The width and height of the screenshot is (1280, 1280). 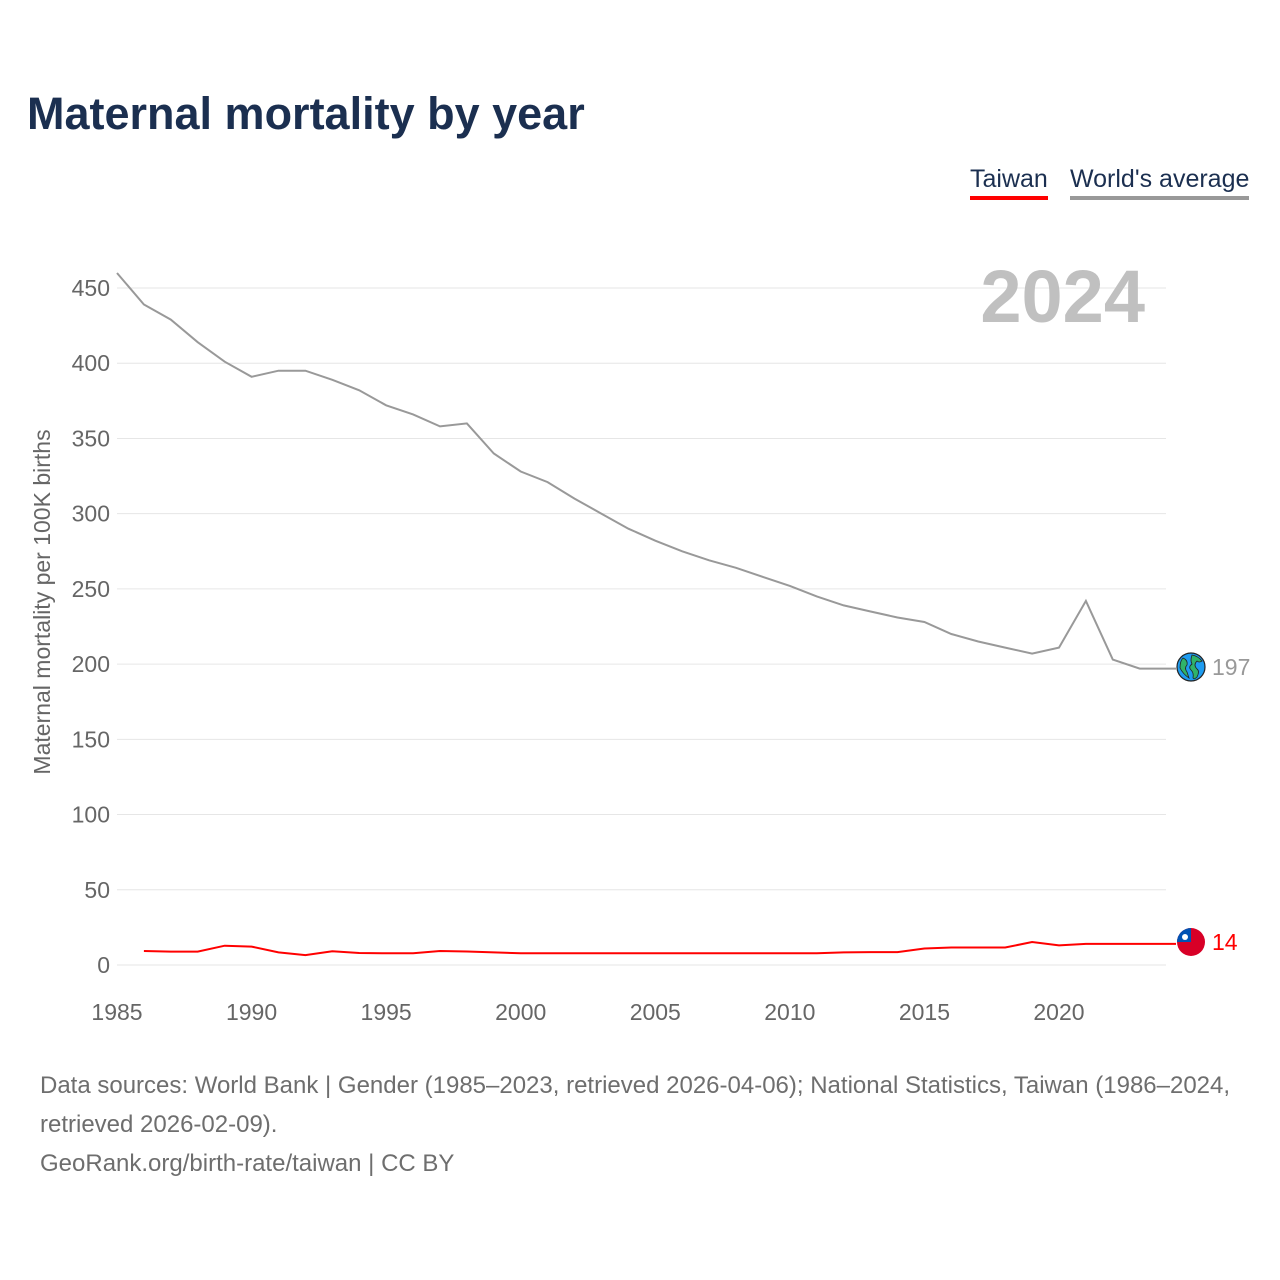 What do you see at coordinates (1191, 942) in the screenshot?
I see `taiwan-flag-icon` at bounding box center [1191, 942].